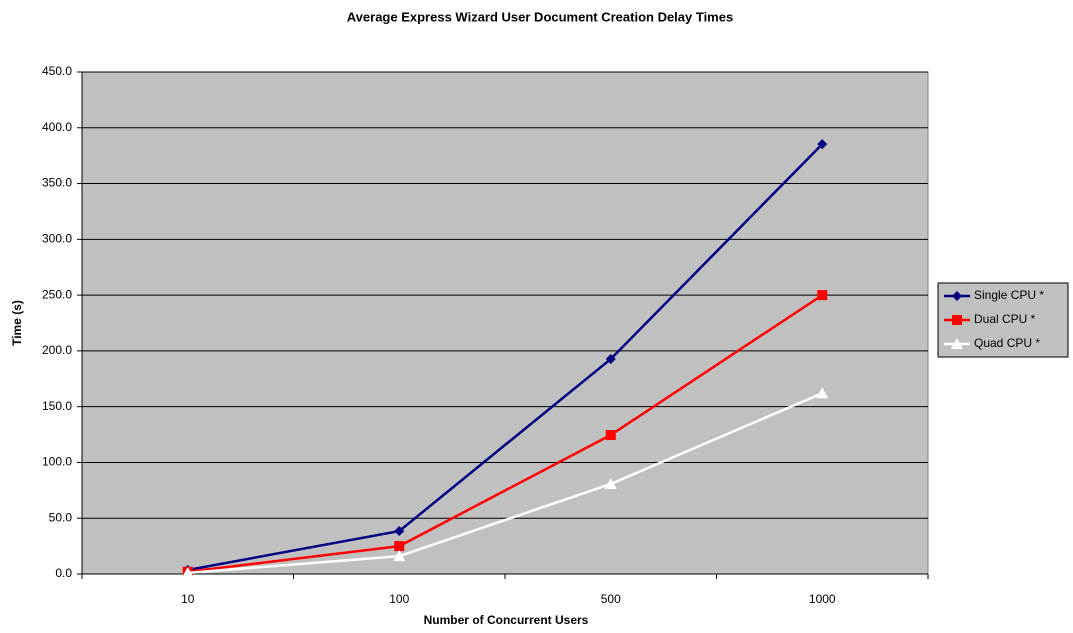 The height and width of the screenshot is (633, 1073). What do you see at coordinates (506, 620) in the screenshot?
I see `x-axis-label: Number of Concurrent Users` at bounding box center [506, 620].